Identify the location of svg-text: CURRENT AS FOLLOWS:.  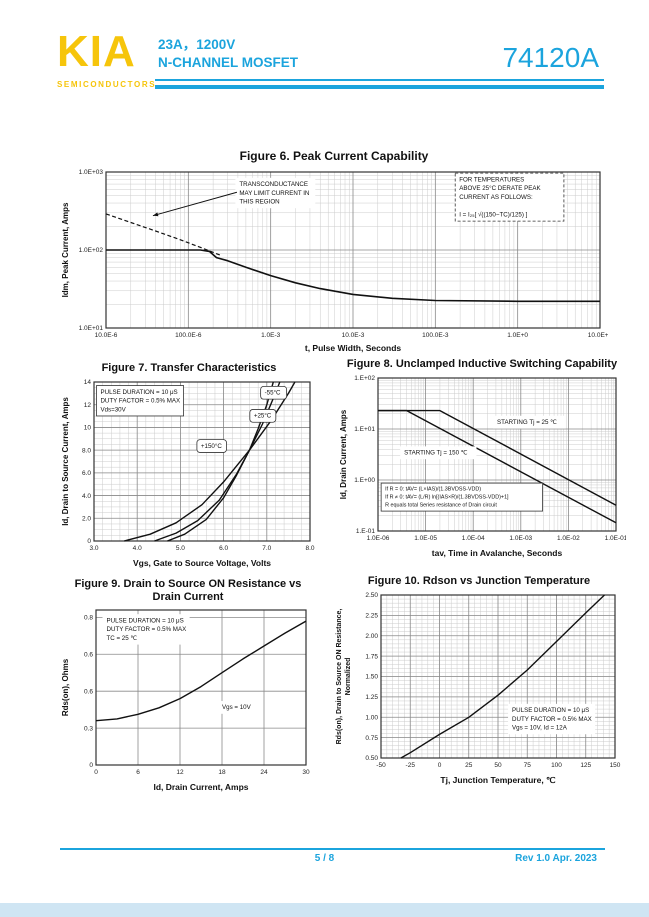
(496, 197).